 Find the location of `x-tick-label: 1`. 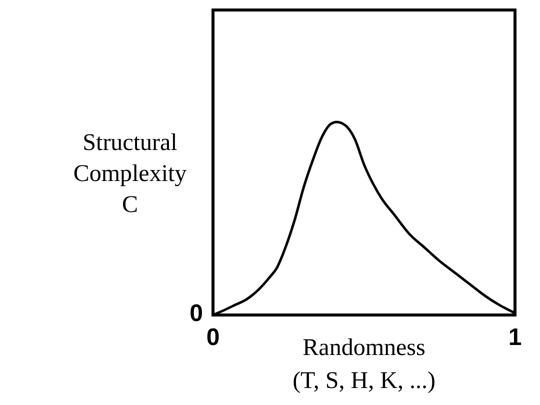

x-tick-label: 1 is located at coordinates (515, 337).